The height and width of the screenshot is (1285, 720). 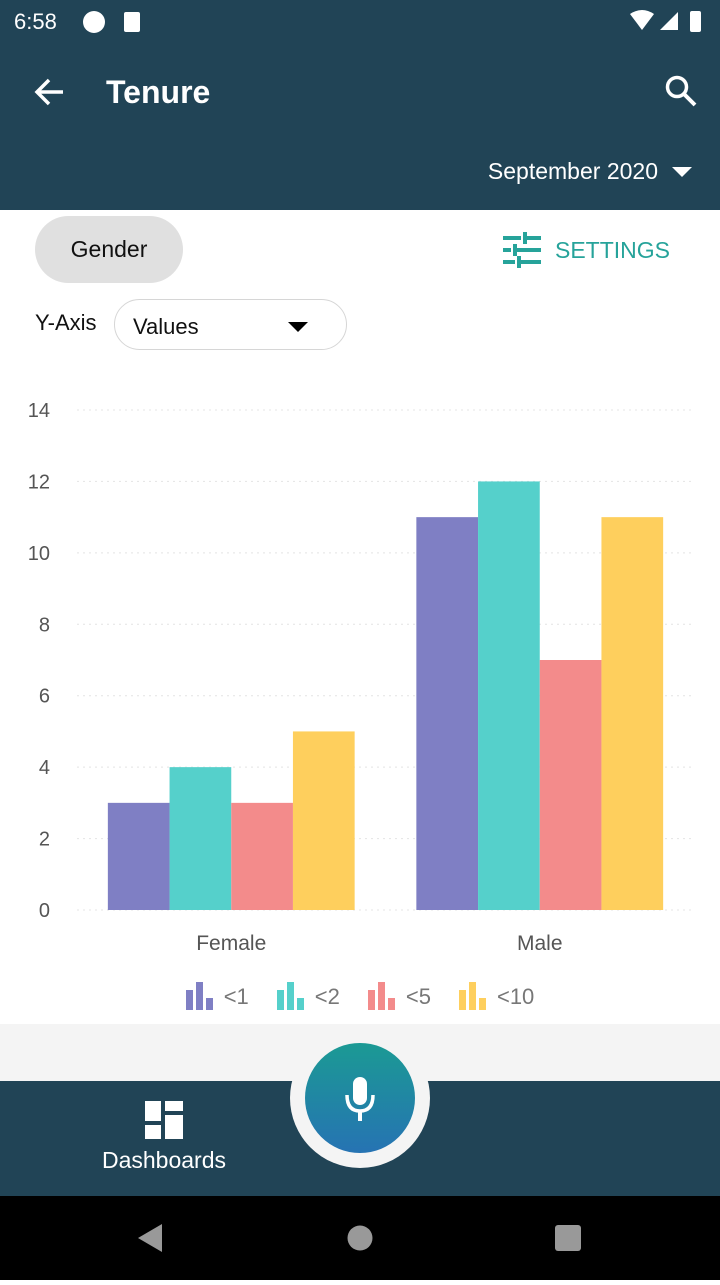 What do you see at coordinates (39, 554) in the screenshot?
I see `y-tick-label: 10` at bounding box center [39, 554].